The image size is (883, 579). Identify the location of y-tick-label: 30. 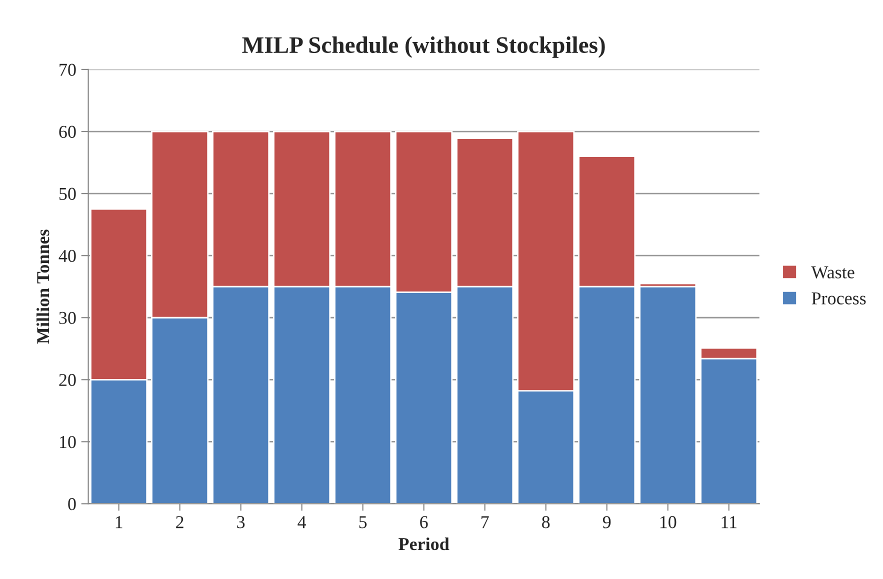
(67, 318).